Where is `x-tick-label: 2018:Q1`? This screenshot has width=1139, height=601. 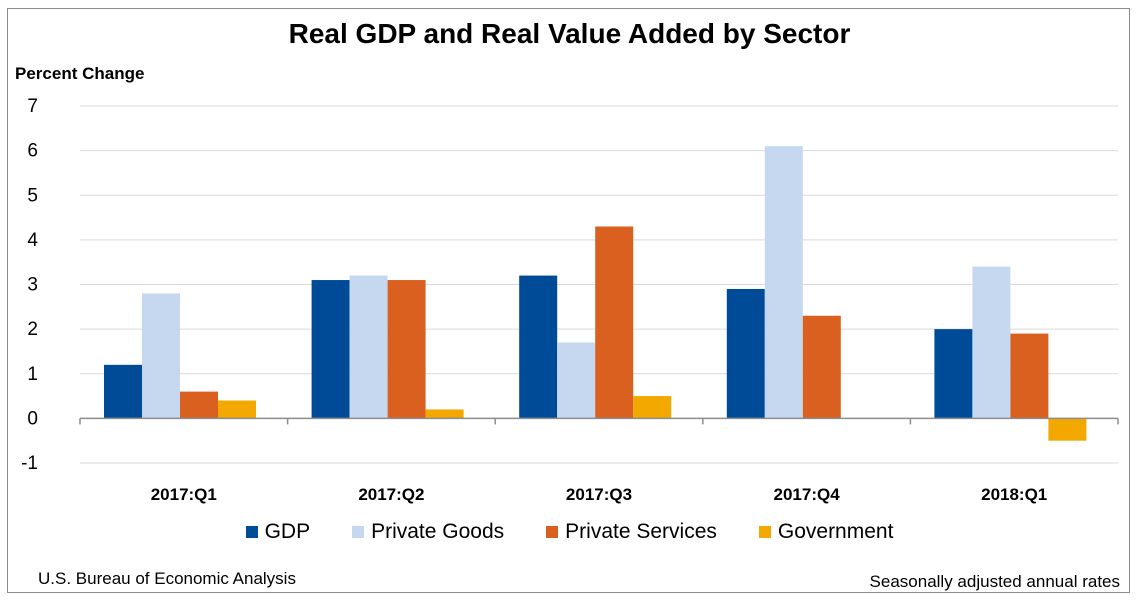 x-tick-label: 2018:Q1 is located at coordinates (1014, 494).